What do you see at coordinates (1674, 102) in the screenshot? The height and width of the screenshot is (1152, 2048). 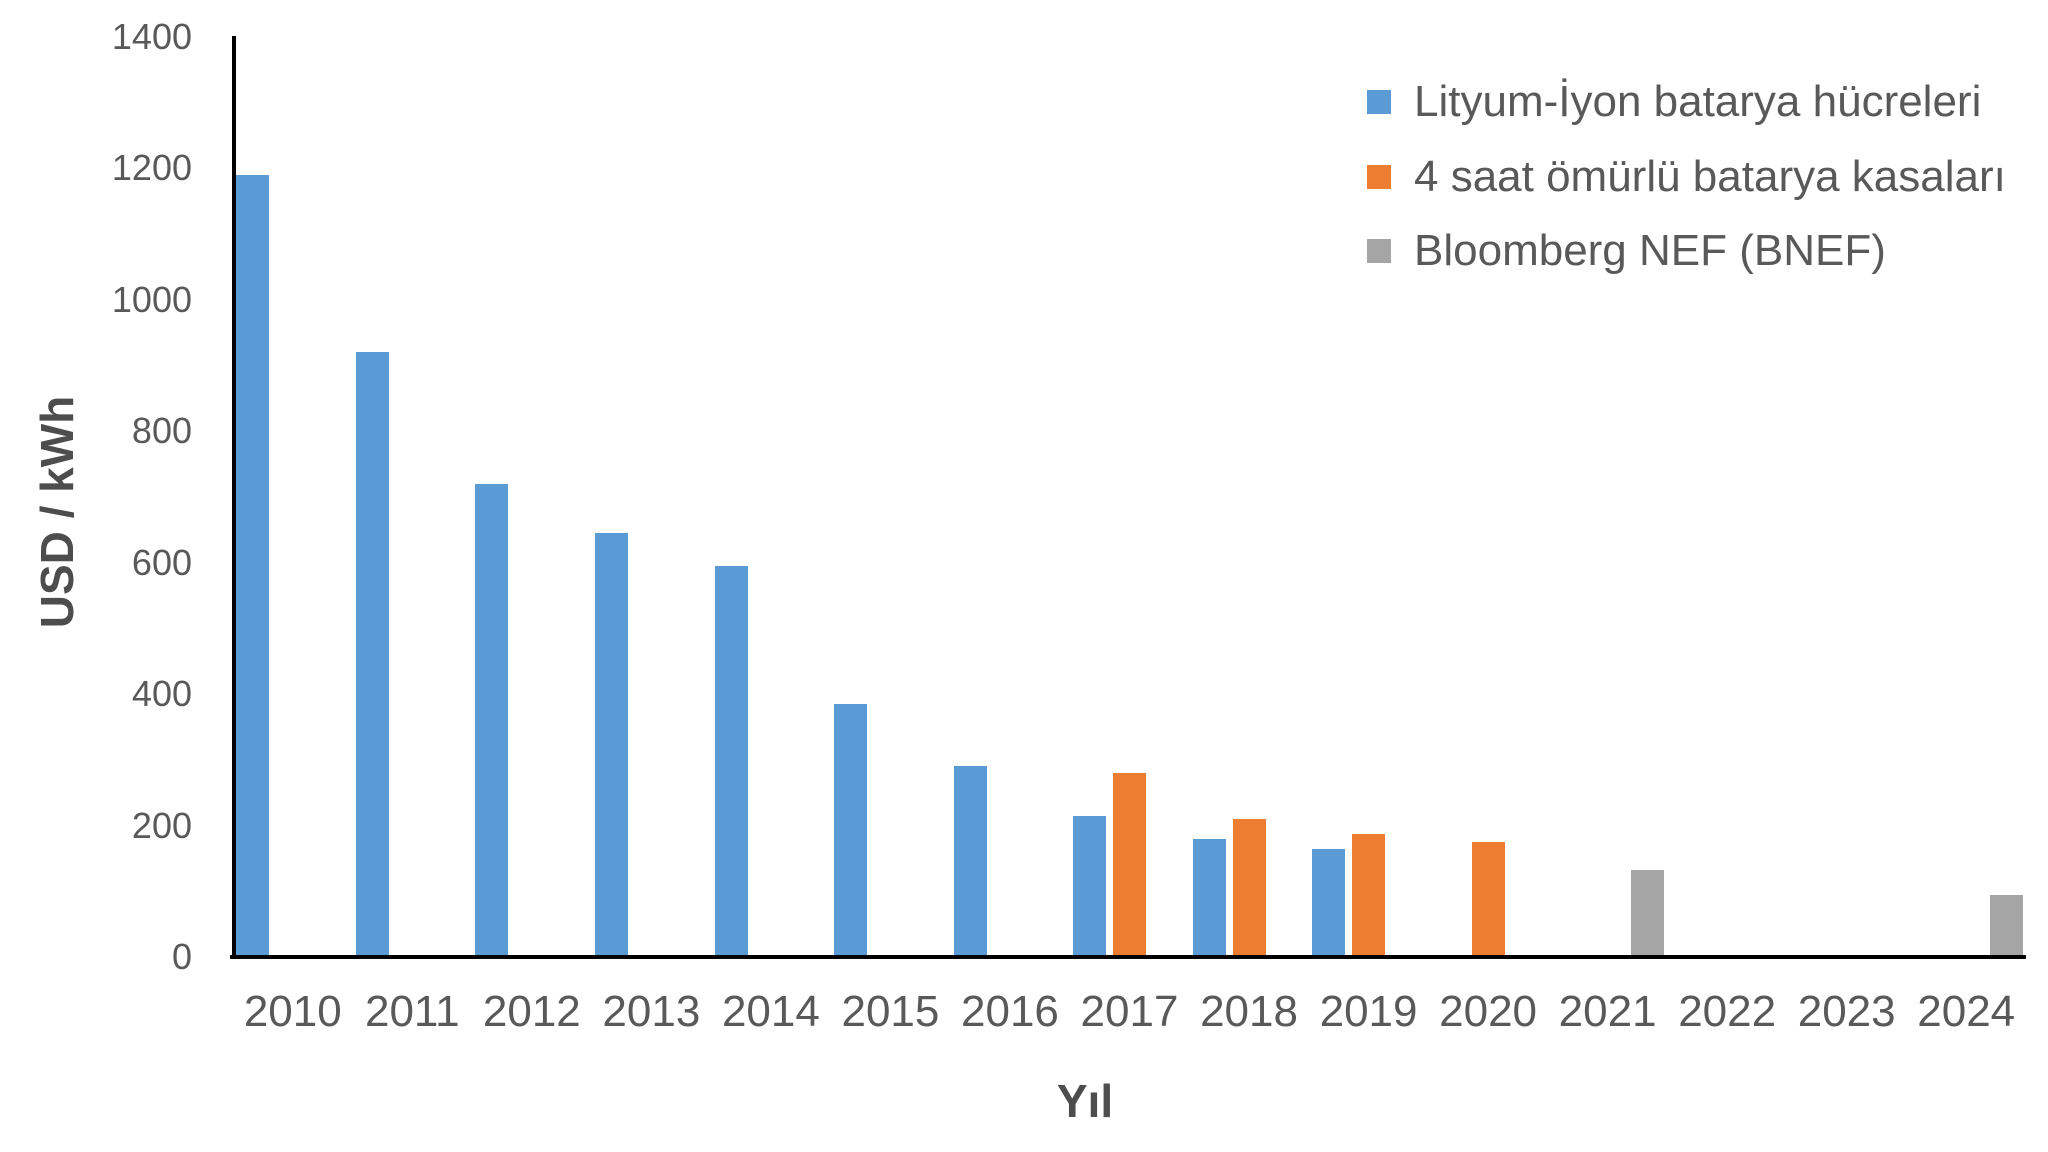 I see `legend-item: Lityum-İyon batarya hücreleri` at bounding box center [1674, 102].